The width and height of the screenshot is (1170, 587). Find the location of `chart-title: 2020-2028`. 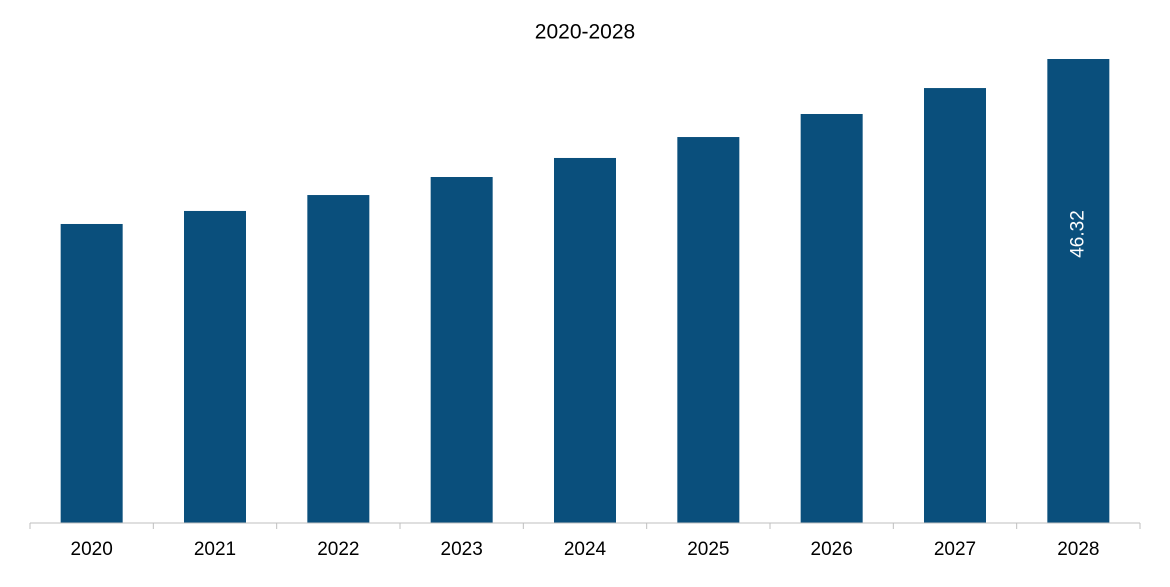

chart-title: 2020-2028 is located at coordinates (585, 32).